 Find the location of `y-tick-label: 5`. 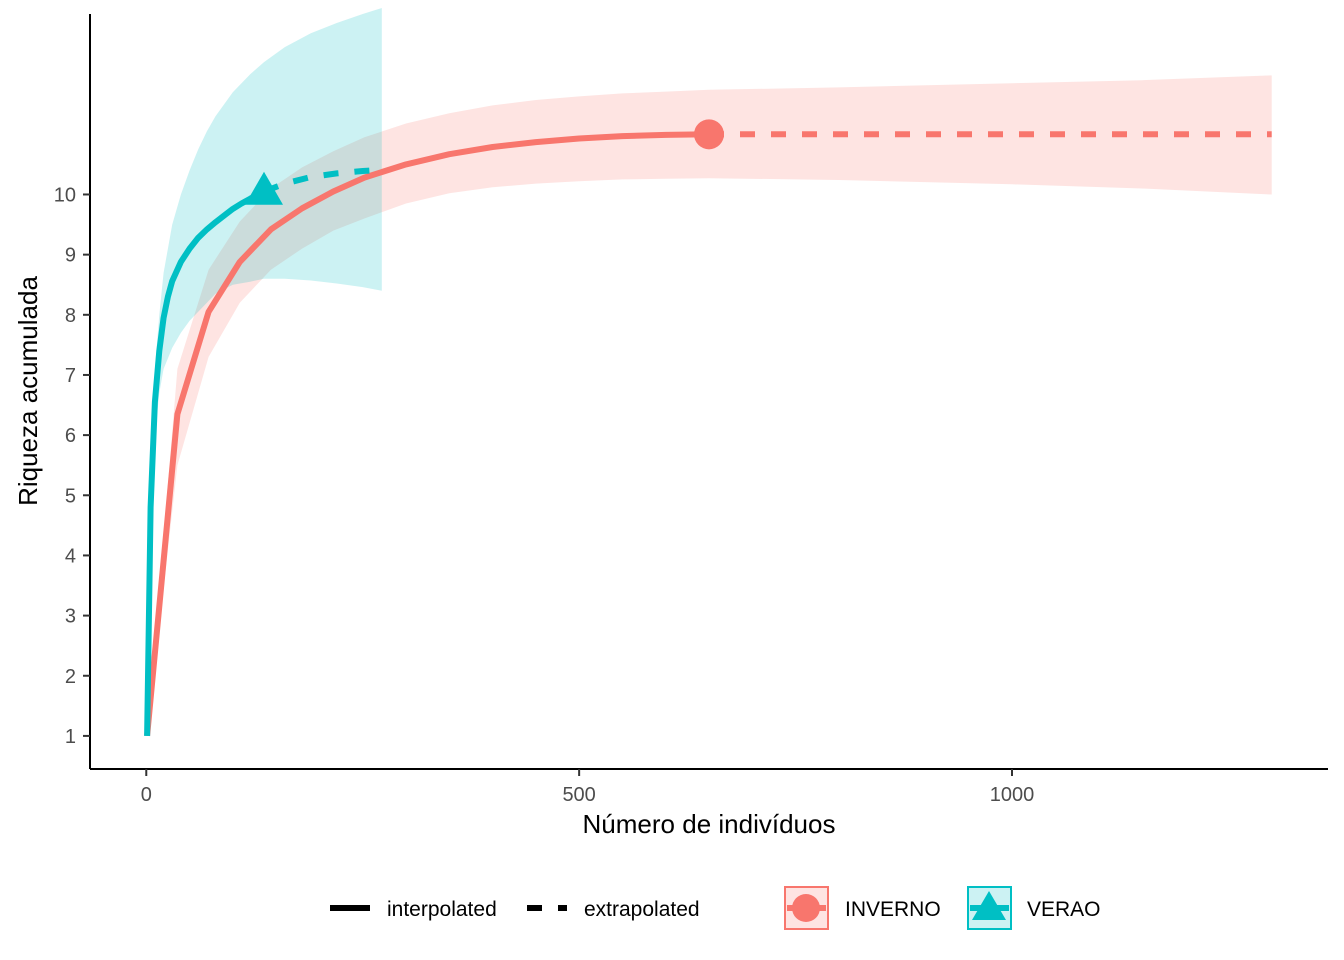

y-tick-label: 5 is located at coordinates (70, 496).